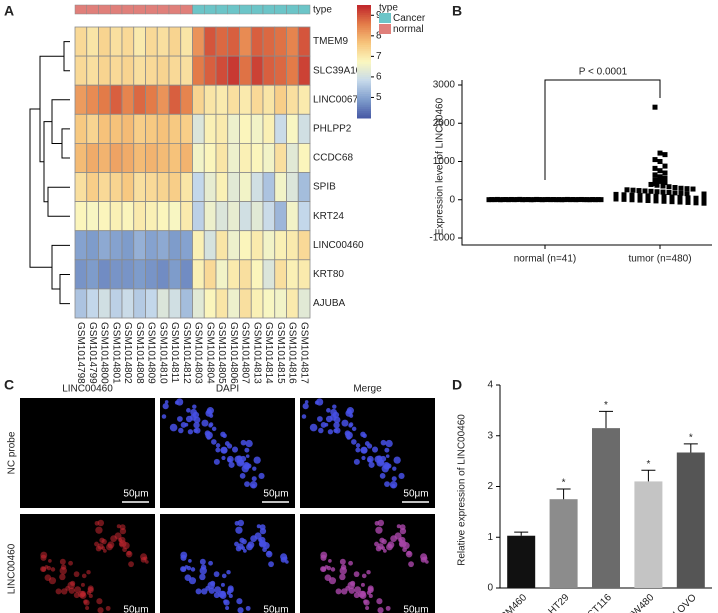 Image resolution: width=718 pixels, height=613 pixels. I want to click on colorbar-tick-label: 5, so click(379, 97).